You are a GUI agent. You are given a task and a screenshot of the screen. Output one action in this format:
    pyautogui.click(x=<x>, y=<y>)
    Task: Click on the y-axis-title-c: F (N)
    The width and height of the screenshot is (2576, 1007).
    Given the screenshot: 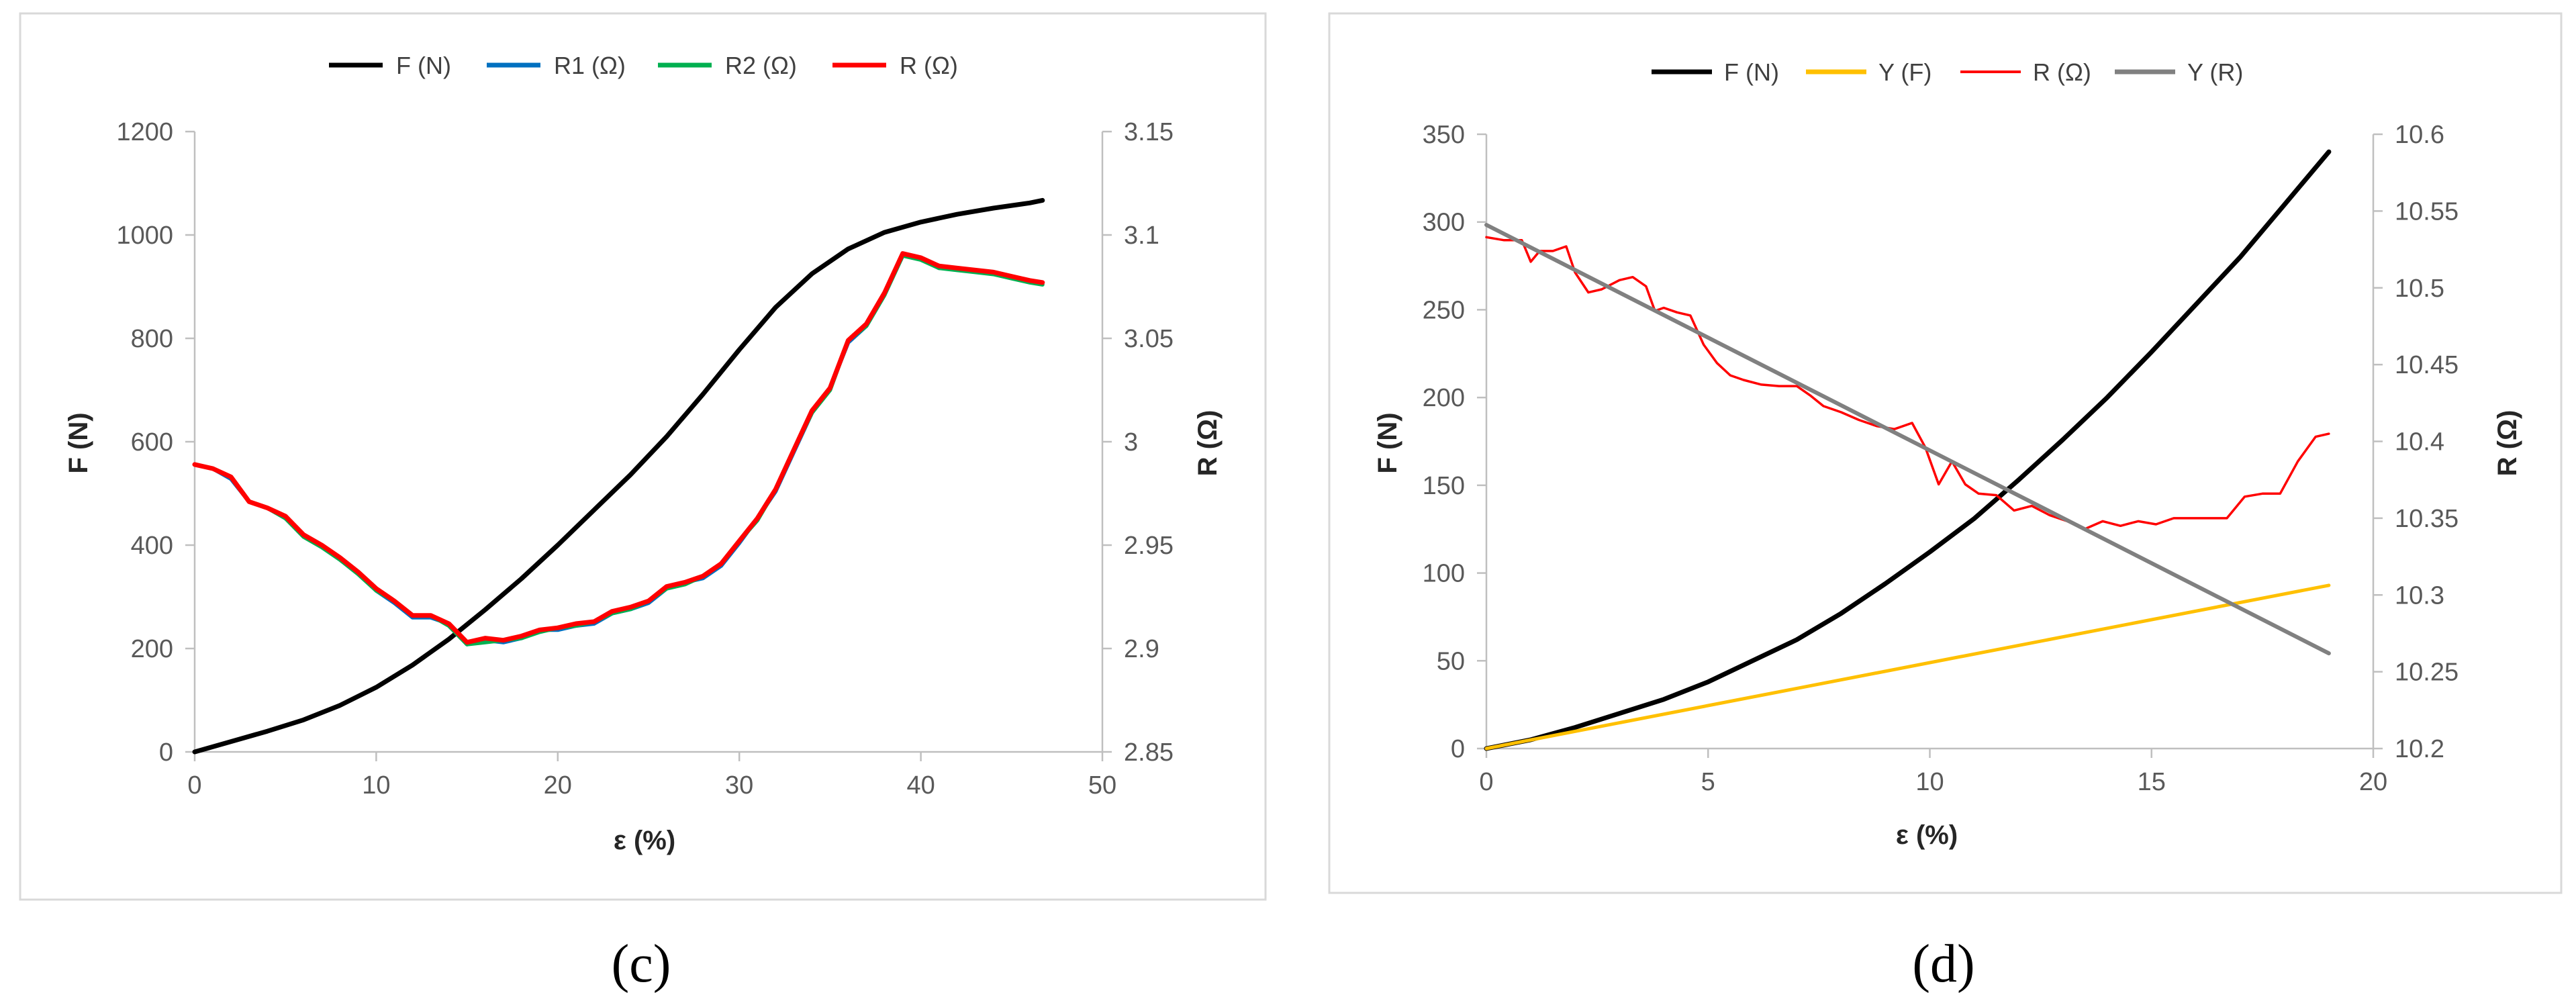 What is the action you would take?
    pyautogui.click(x=78, y=442)
    